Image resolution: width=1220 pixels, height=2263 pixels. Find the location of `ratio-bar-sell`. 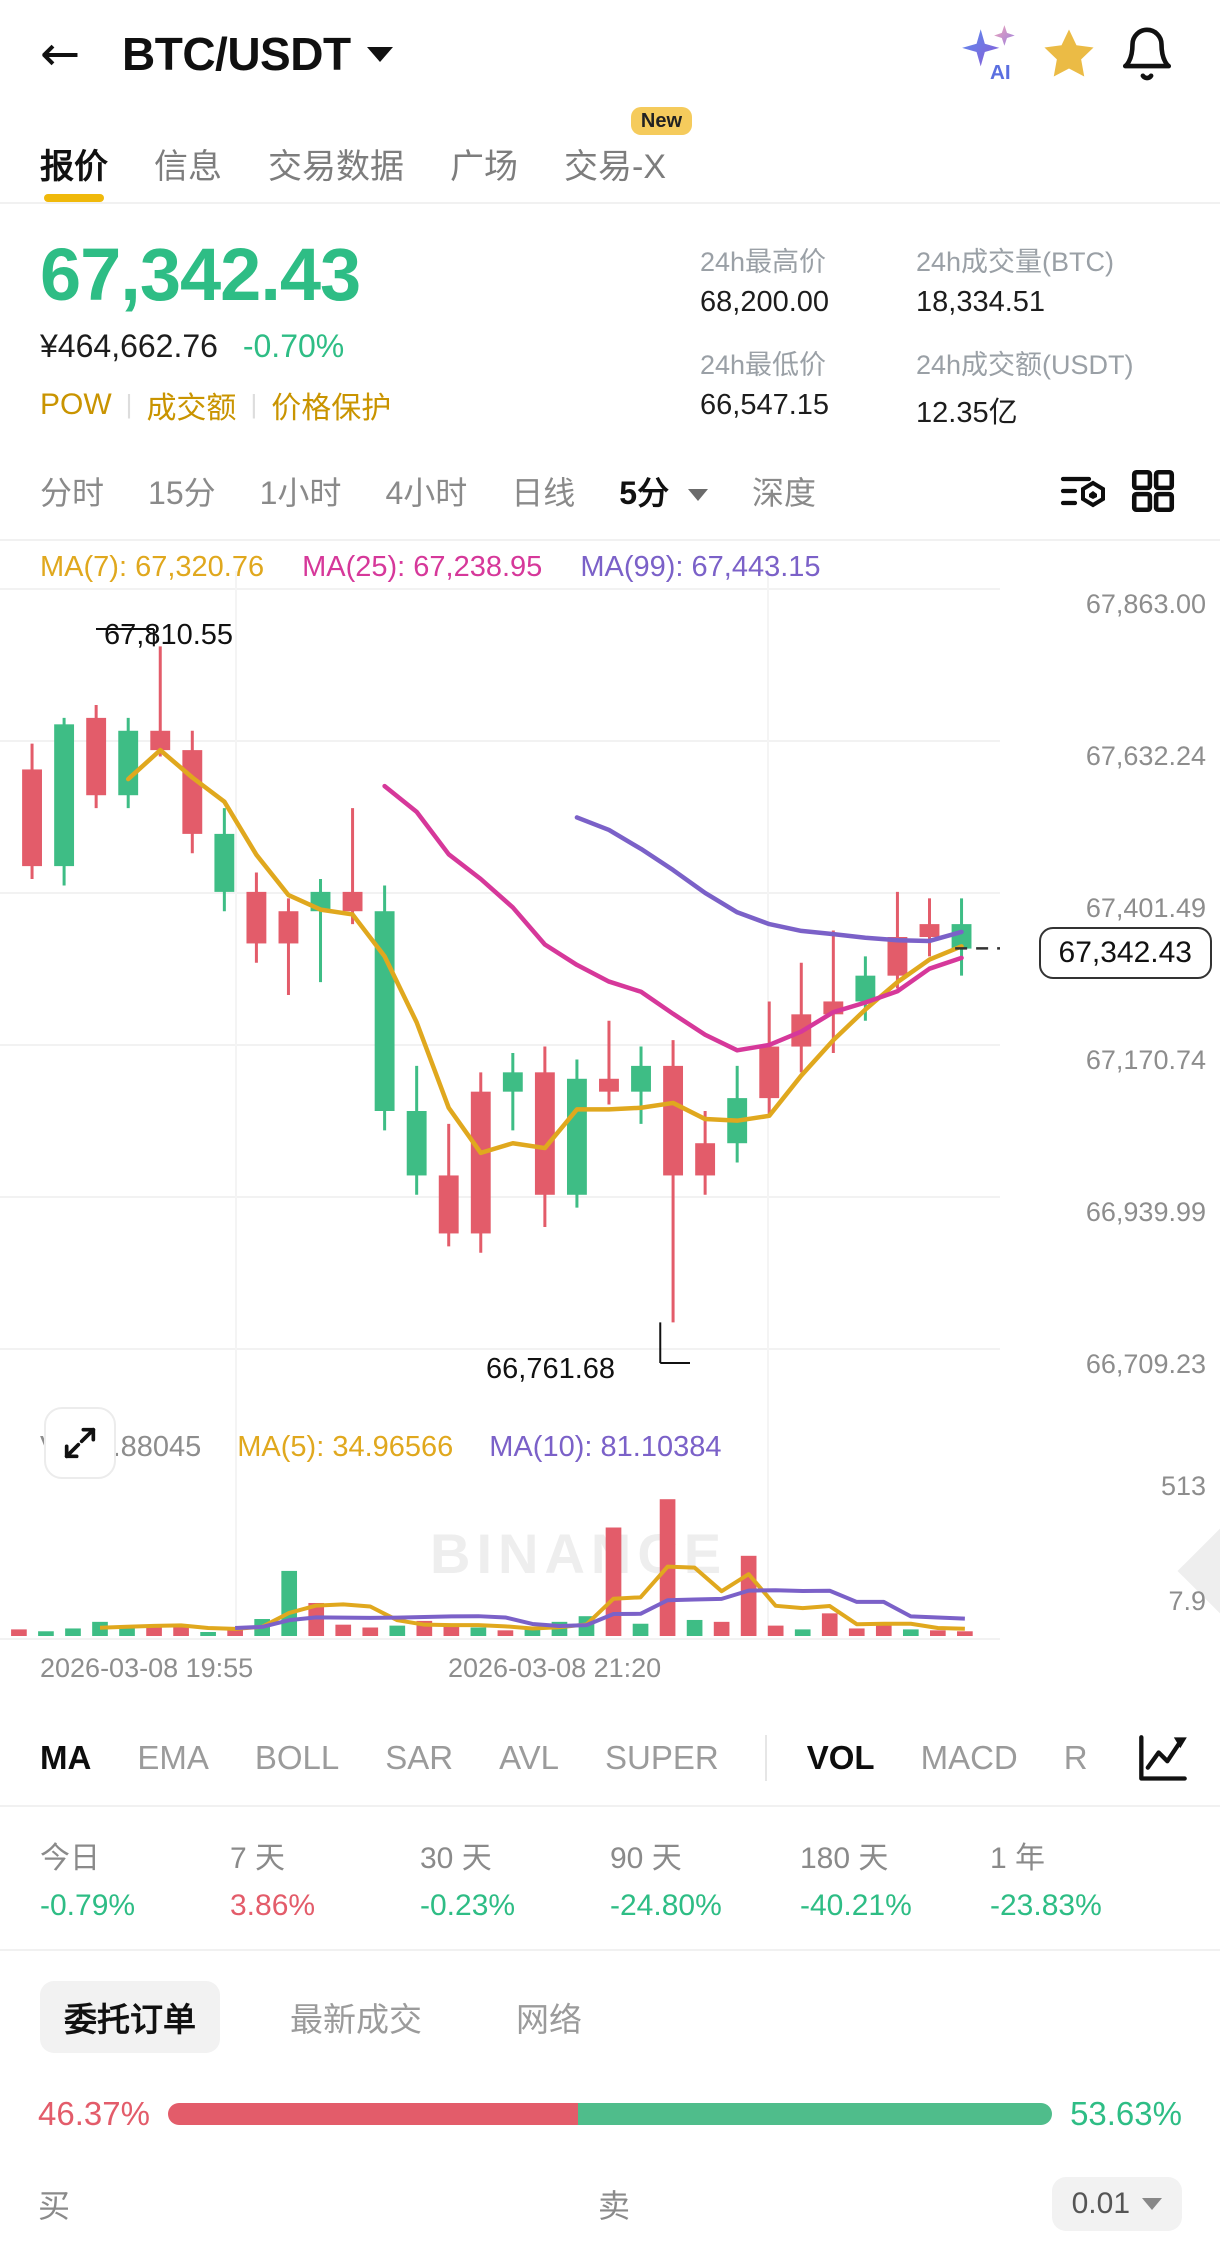

ratio-bar-sell is located at coordinates (815, 2113).